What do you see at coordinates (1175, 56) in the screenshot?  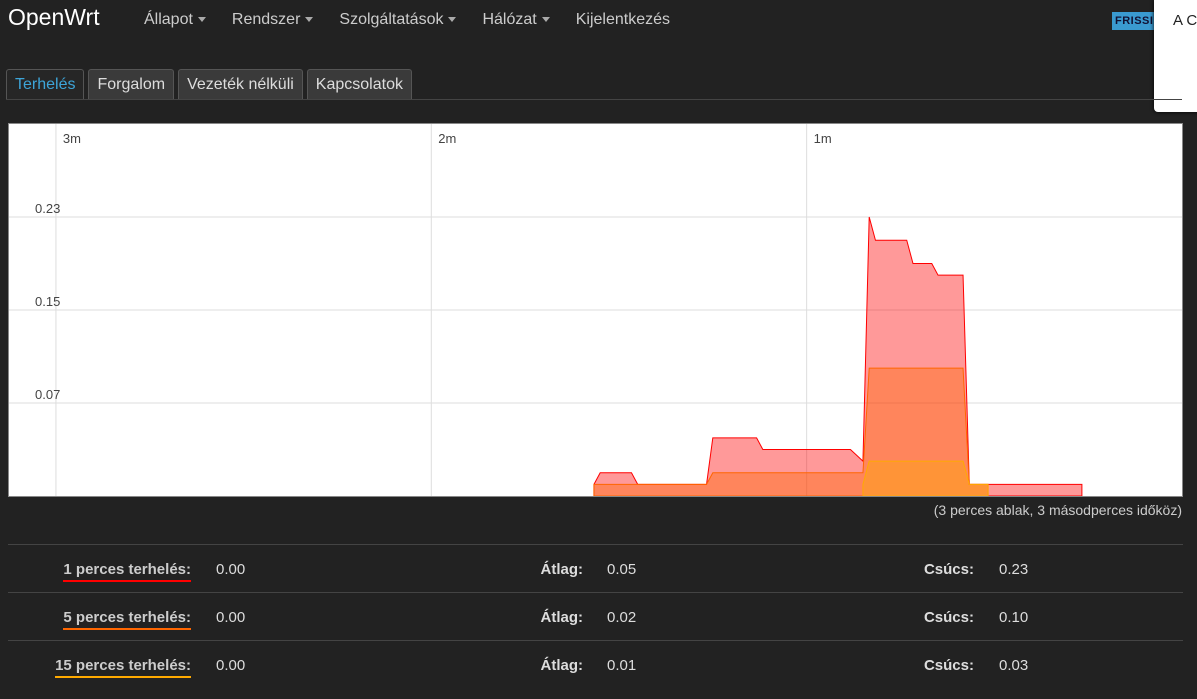 I see `popup: A C` at bounding box center [1175, 56].